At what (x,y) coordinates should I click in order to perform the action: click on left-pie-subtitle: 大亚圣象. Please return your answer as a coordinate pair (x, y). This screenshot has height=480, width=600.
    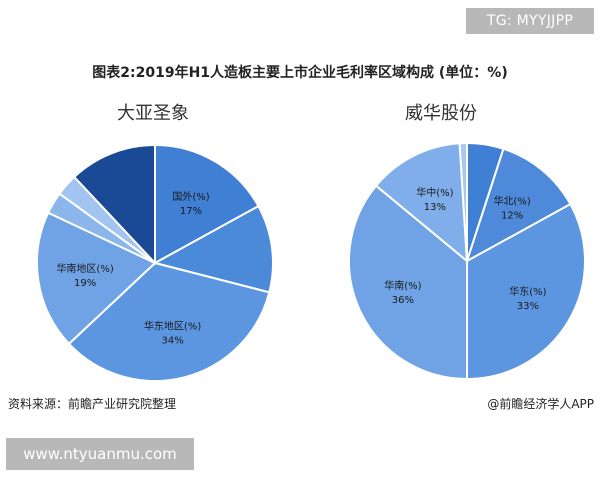
    Looking at the image, I should click on (153, 113).